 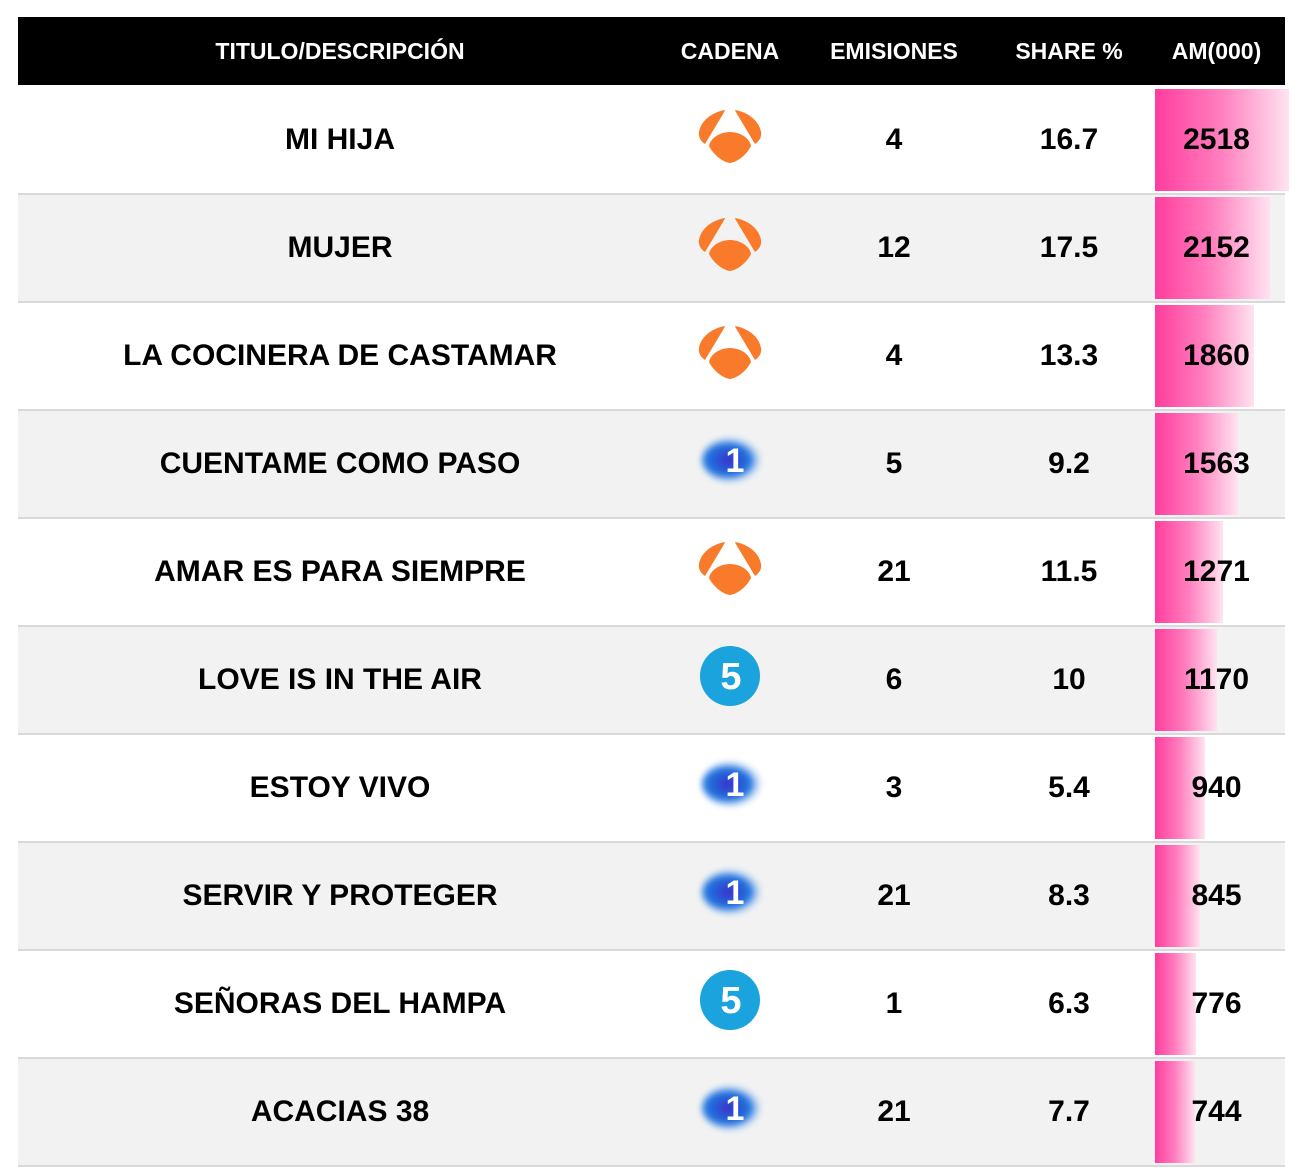 I want to click on share-value: 13.3, so click(x=1069, y=355).